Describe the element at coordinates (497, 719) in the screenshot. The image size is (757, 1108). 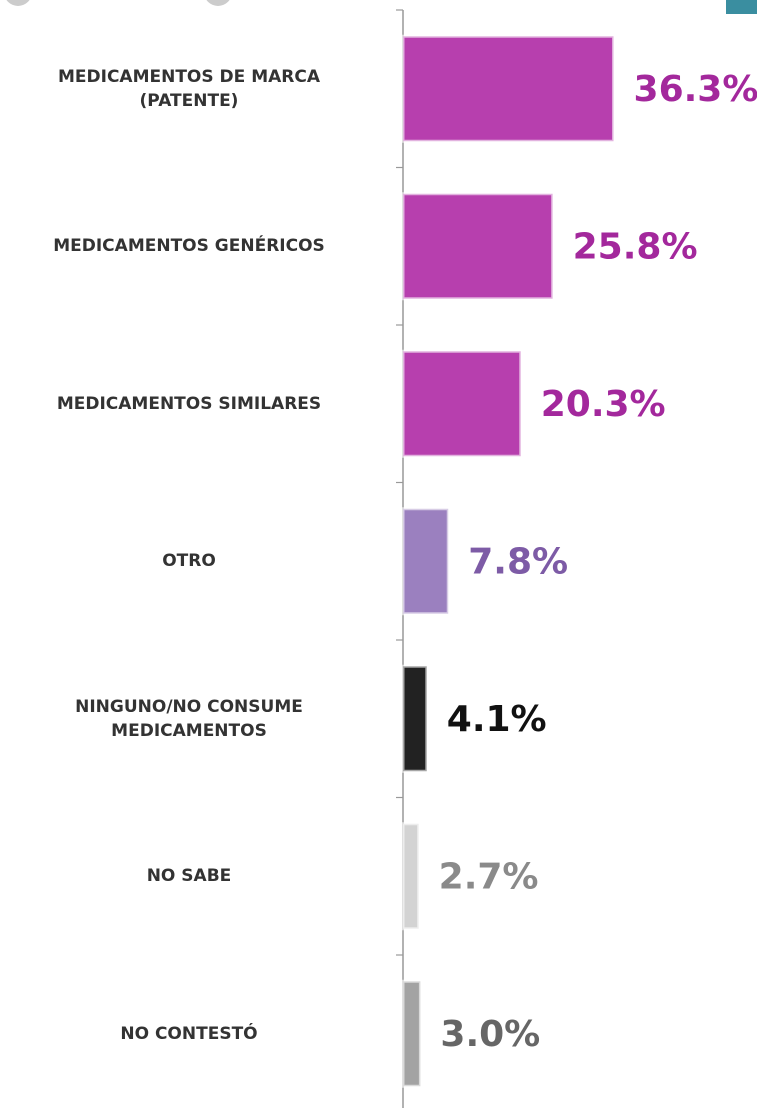
I see `value-label: 4.1%` at that location.